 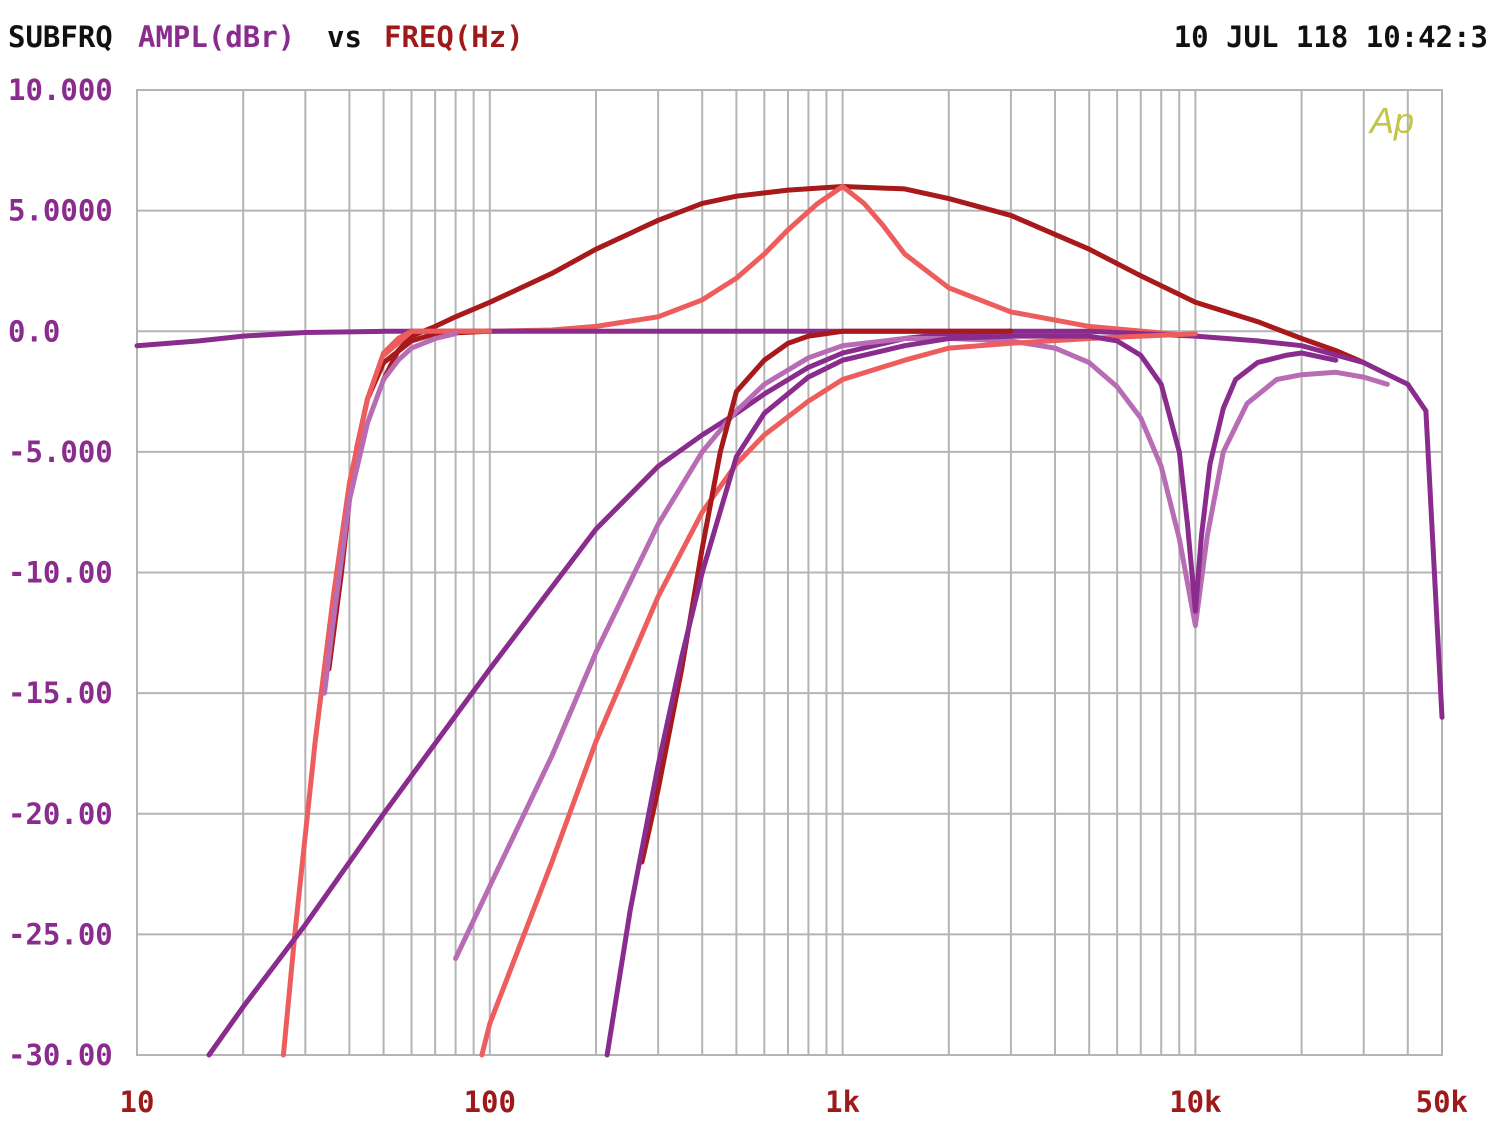 What do you see at coordinates (34, 331) in the screenshot?
I see `y-tick-label: 0.0` at bounding box center [34, 331].